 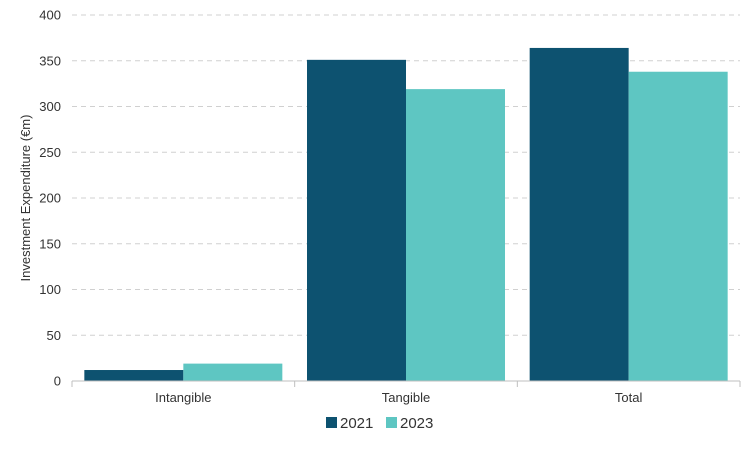 I want to click on bar-2021-tangible, so click(x=356, y=220).